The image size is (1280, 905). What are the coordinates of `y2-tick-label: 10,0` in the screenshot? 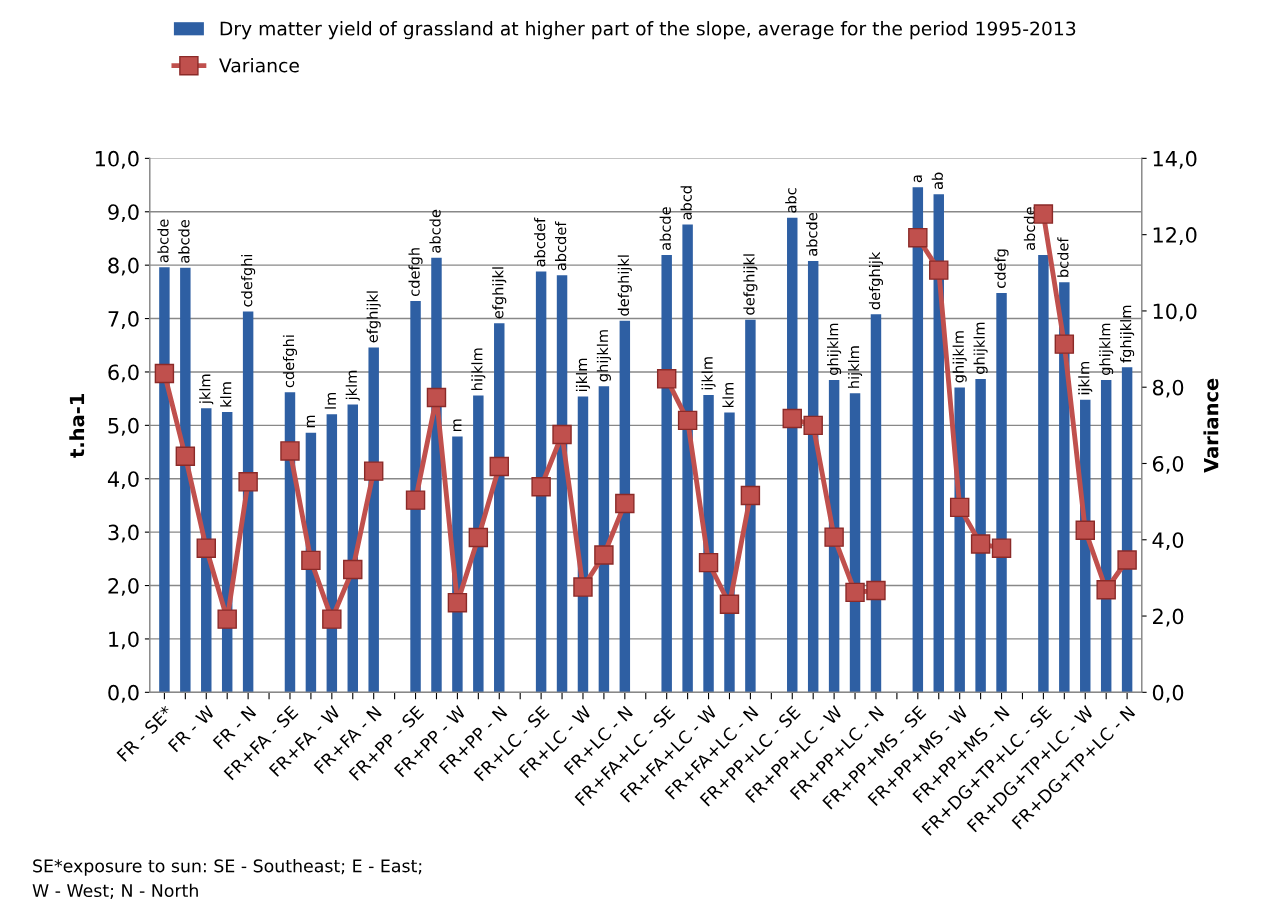 It's located at (1175, 312).